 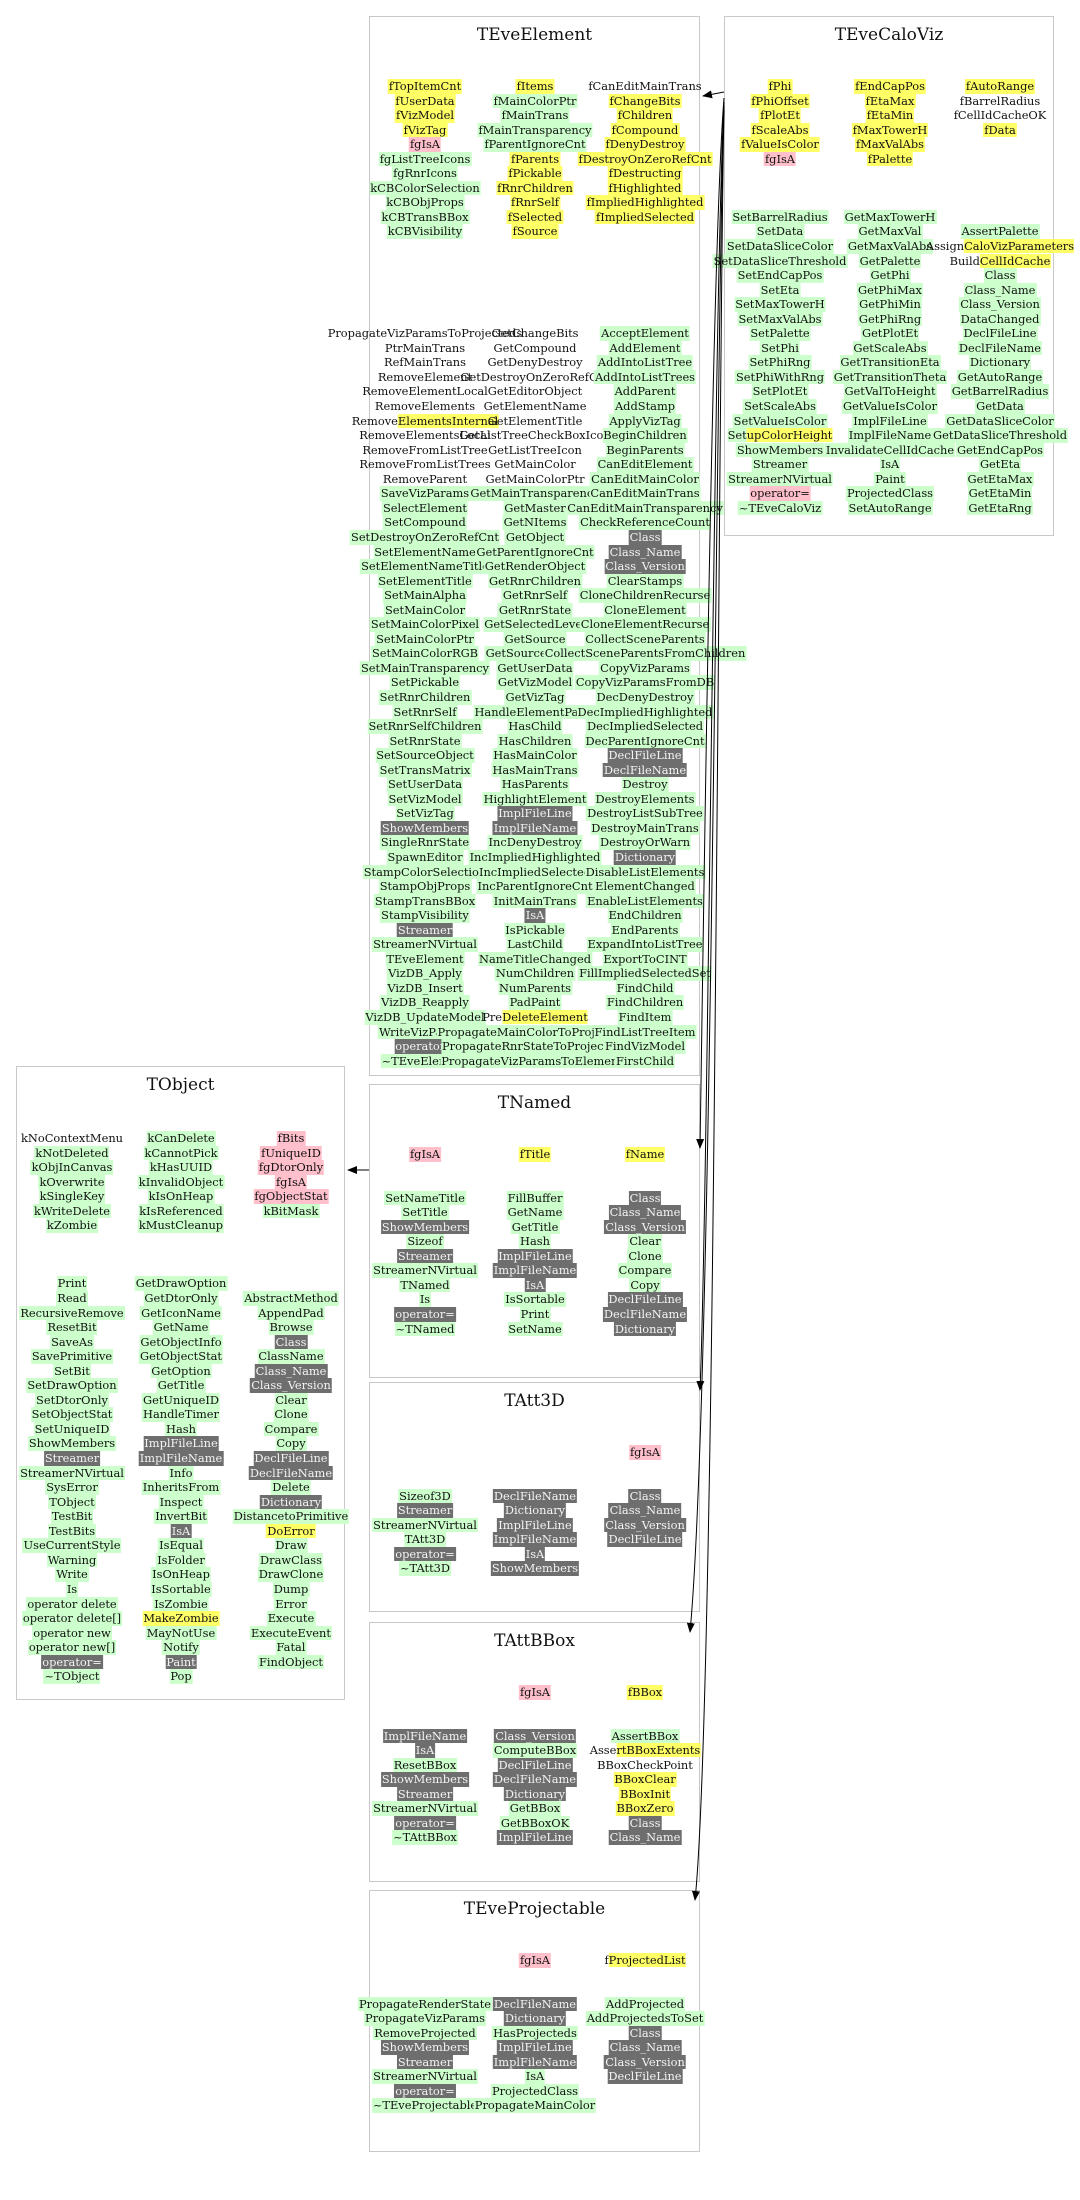 What do you see at coordinates (645, 682) in the screenshot?
I see `member-copyvizparamsfromdb: CopyVizParamsFromDB` at bounding box center [645, 682].